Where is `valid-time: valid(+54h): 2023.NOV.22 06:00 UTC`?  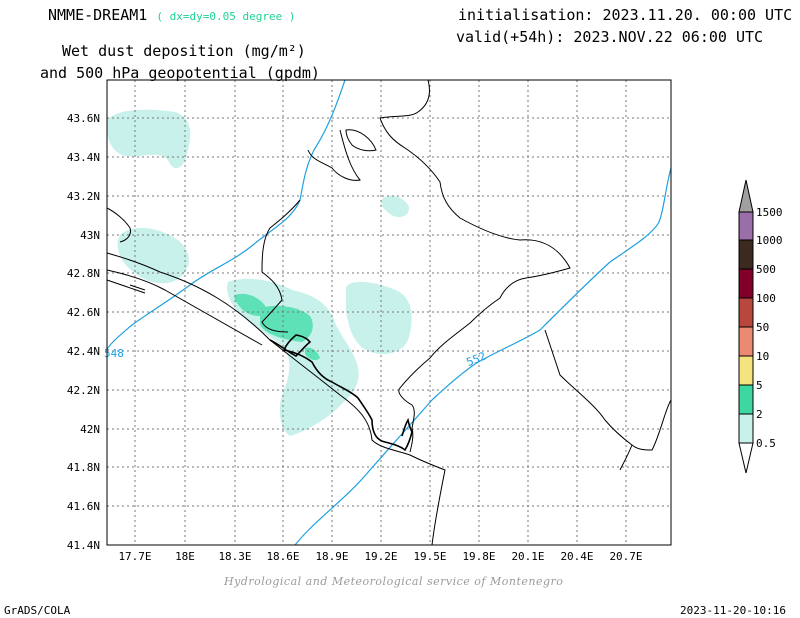
valid-time: valid(+54h): 2023.NOV.22 06:00 UTC is located at coordinates (610, 37).